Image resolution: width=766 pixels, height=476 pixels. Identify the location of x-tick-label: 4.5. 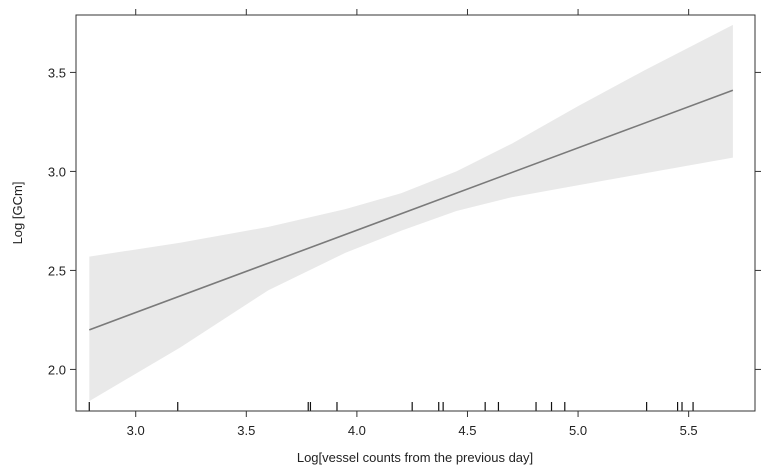
(467, 430).